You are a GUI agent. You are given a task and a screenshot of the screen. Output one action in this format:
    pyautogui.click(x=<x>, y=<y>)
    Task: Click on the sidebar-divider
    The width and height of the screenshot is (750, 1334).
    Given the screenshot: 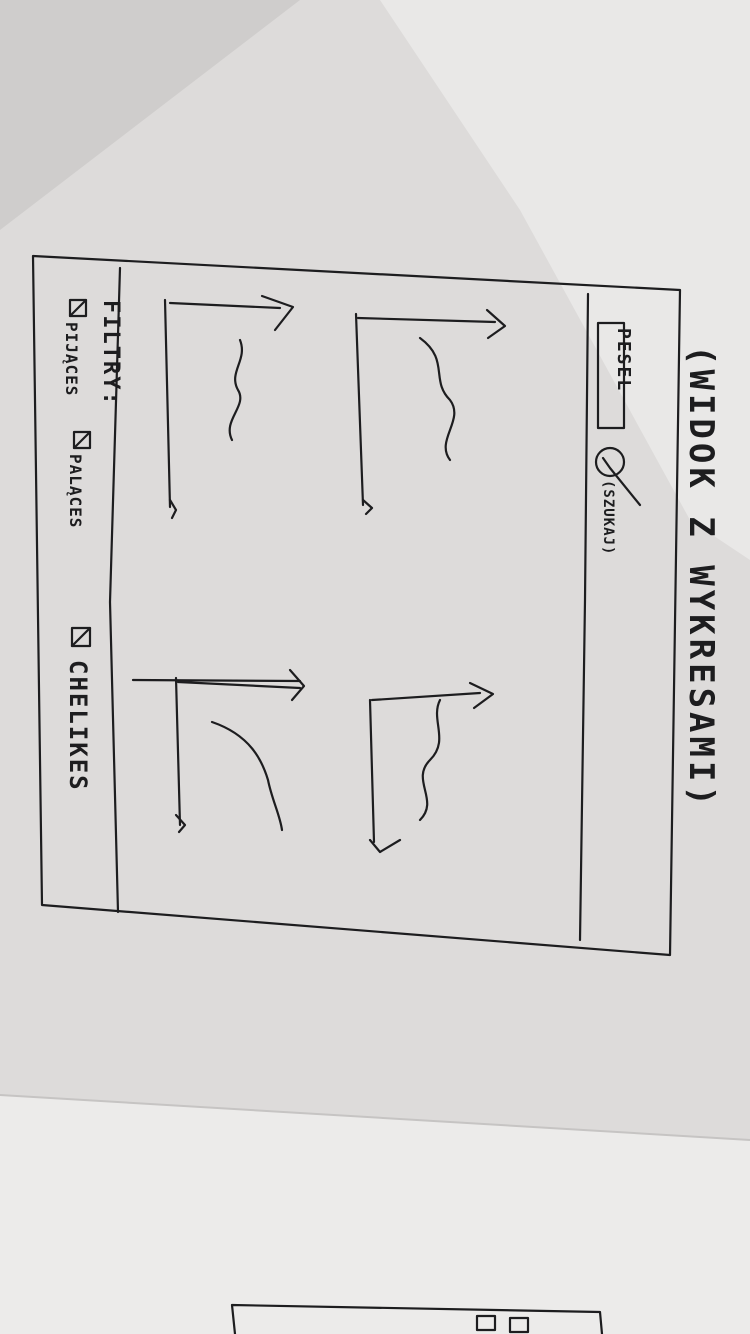 What is the action you would take?
    pyautogui.click(x=115, y=590)
    